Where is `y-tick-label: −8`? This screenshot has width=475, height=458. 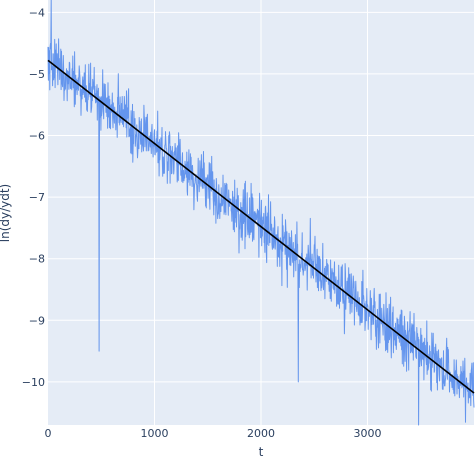
y-tick-label: −8 is located at coordinates (37, 259).